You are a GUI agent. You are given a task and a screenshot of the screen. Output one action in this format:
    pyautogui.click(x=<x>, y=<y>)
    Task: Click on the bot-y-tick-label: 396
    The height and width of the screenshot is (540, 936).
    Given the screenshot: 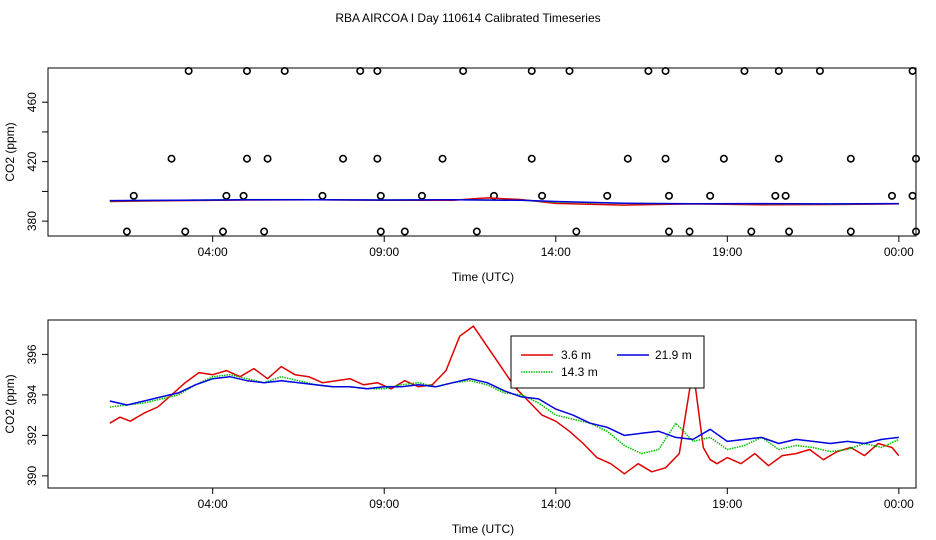 What is the action you would take?
    pyautogui.click(x=32, y=354)
    